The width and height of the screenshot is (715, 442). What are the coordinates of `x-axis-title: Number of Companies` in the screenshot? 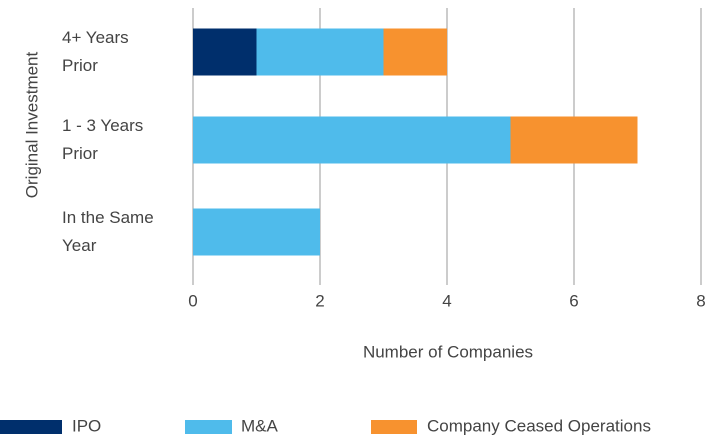 It's located at (448, 351).